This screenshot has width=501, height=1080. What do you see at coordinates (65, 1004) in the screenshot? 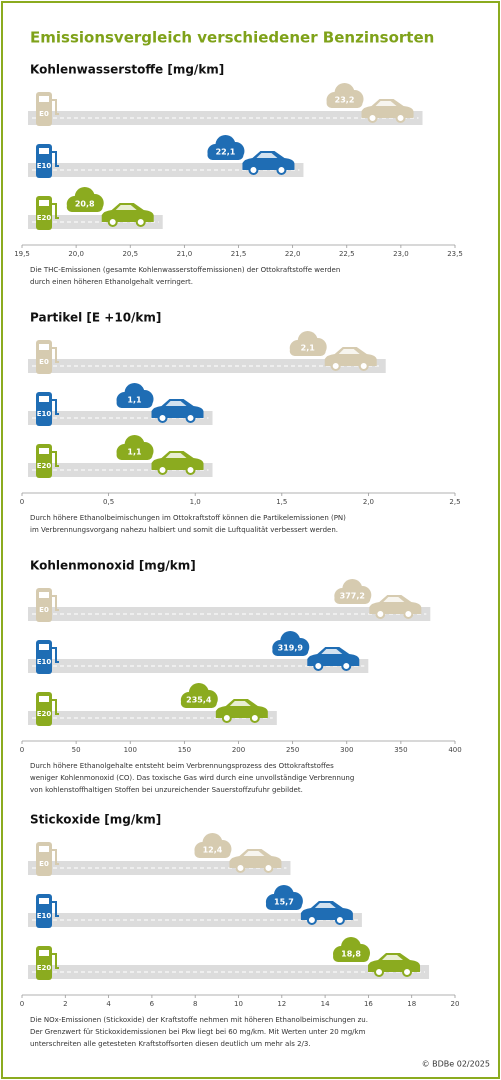
I see `x-tick-label: 2` at bounding box center [65, 1004].